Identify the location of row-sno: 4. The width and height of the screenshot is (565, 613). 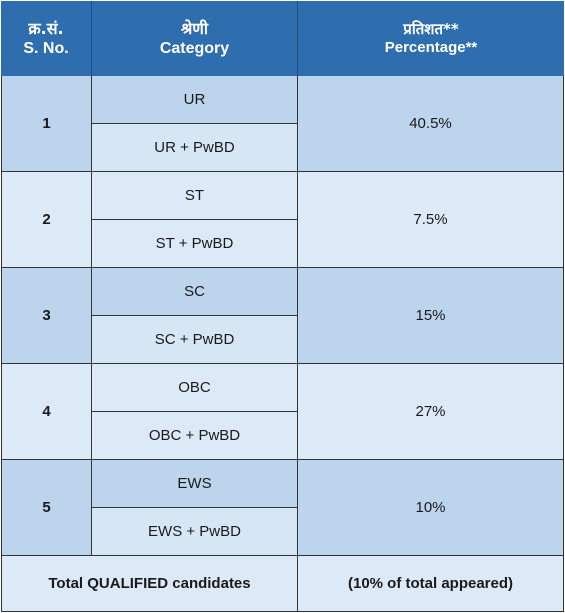
(46, 412).